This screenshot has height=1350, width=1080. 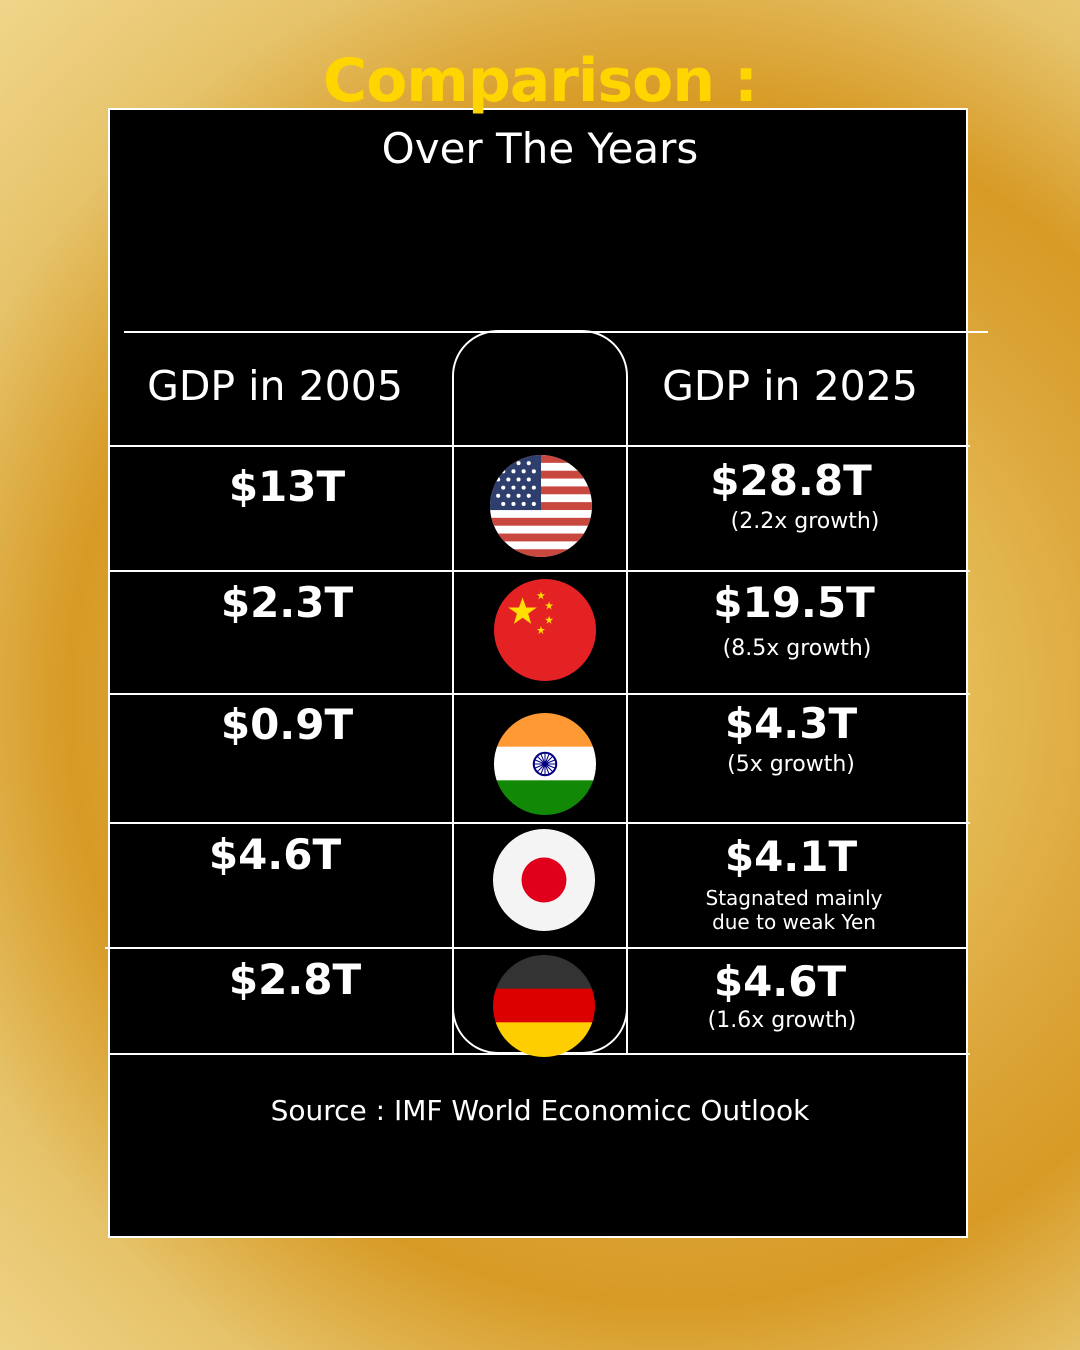 I want to click on gdp-2025-value: $4.3T, so click(x=791, y=723).